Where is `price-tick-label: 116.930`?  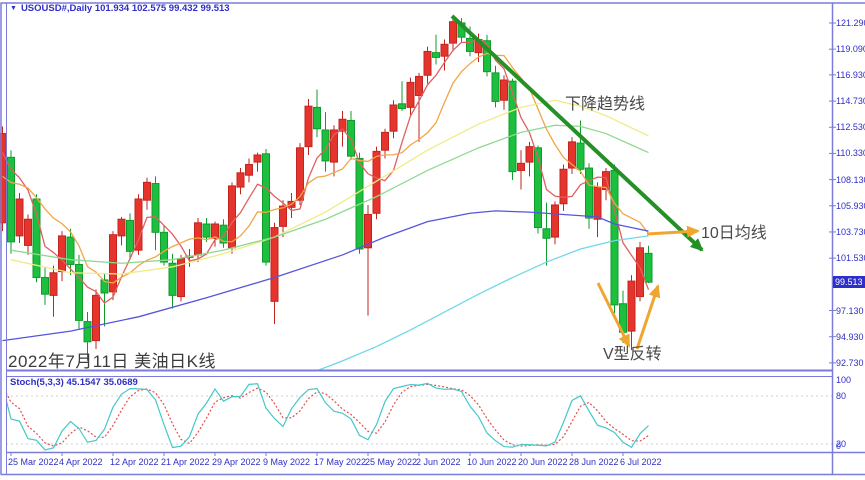 price-tick-label: 116.930 is located at coordinates (850, 74).